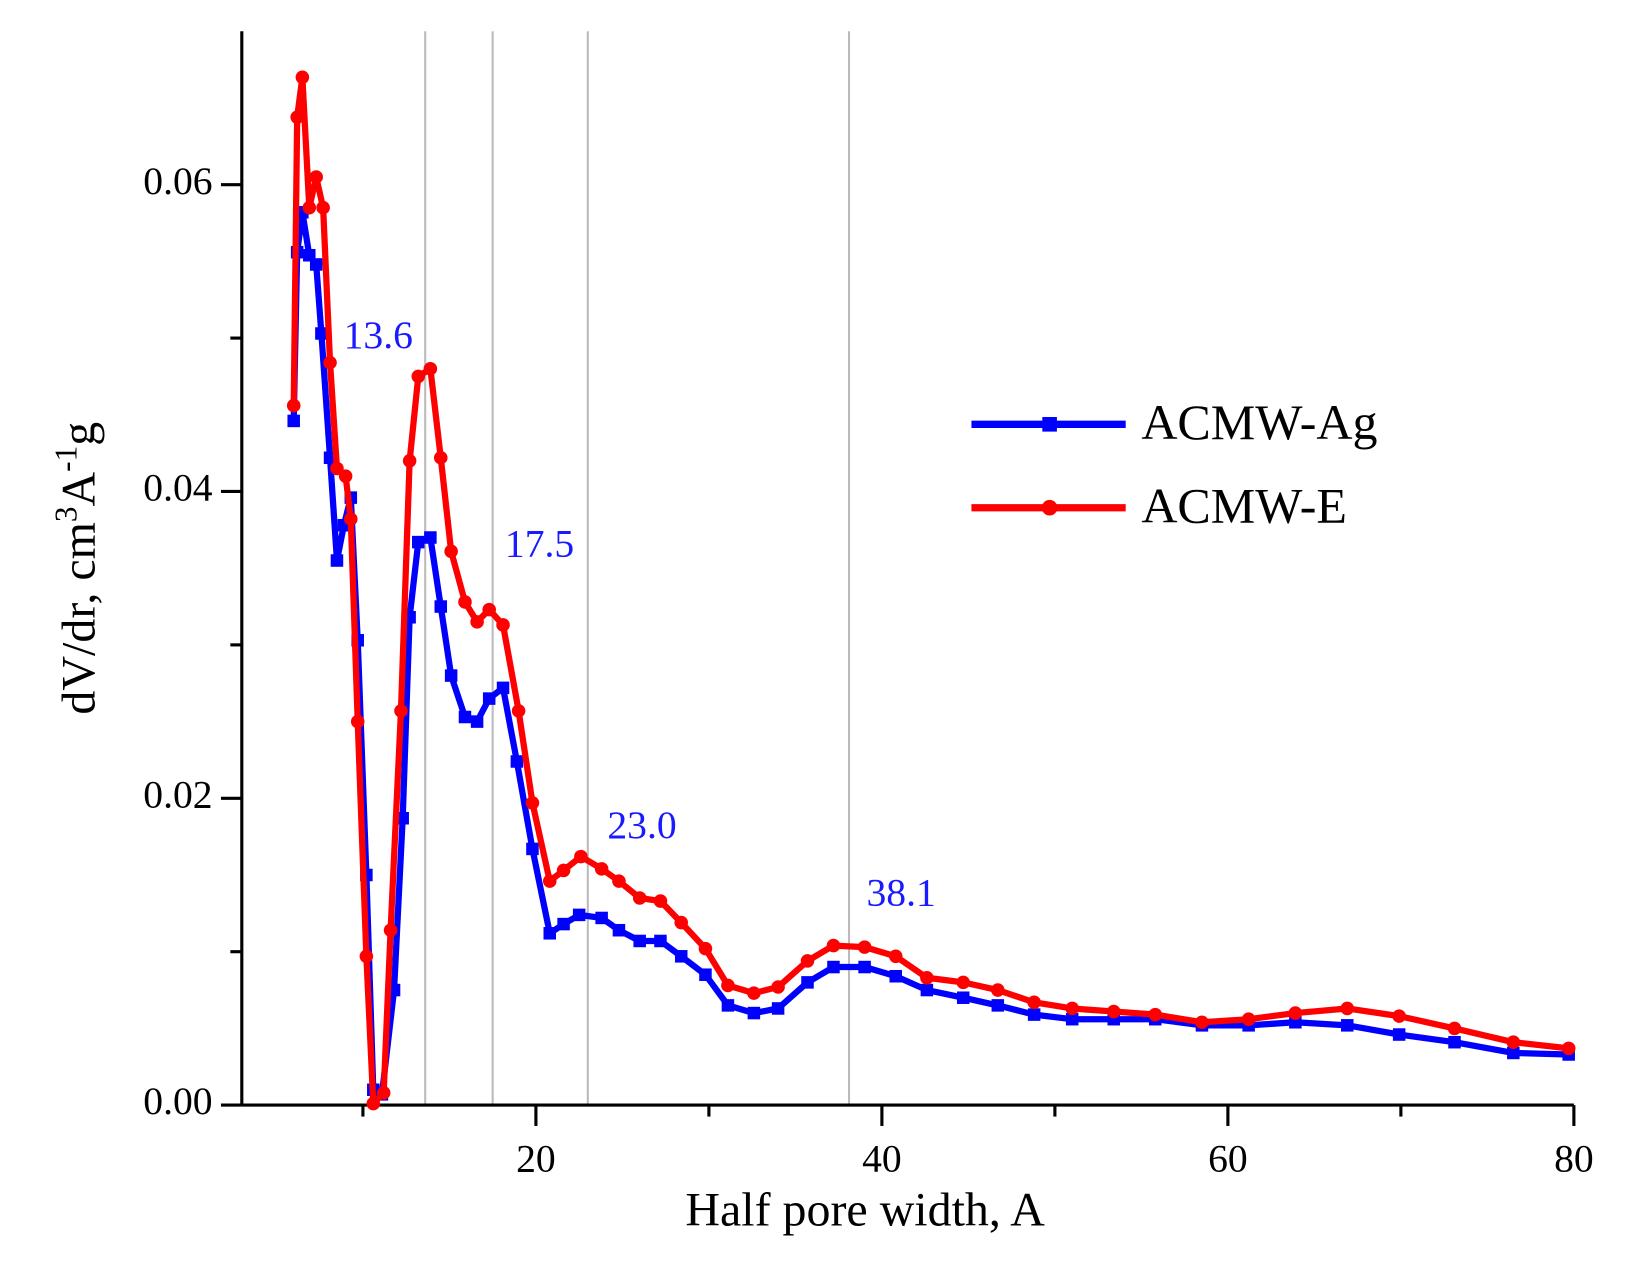 Image resolution: width=1626 pixels, height=1274 pixels. Describe the element at coordinates (1228, 1159) in the screenshot. I see `x-tick-label: 60` at that location.